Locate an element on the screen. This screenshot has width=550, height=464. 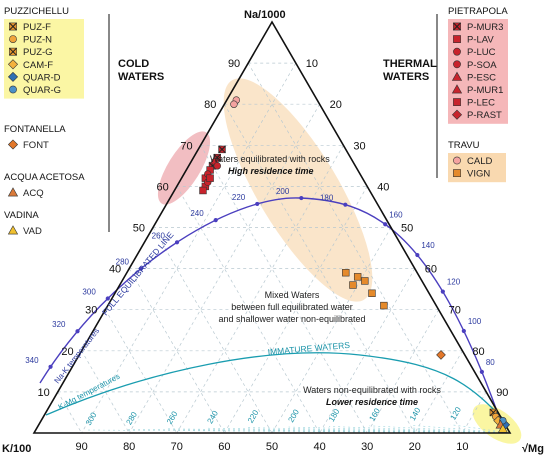
thermal-waters-label: THERMAL WATERS is located at coordinates (410, 70).